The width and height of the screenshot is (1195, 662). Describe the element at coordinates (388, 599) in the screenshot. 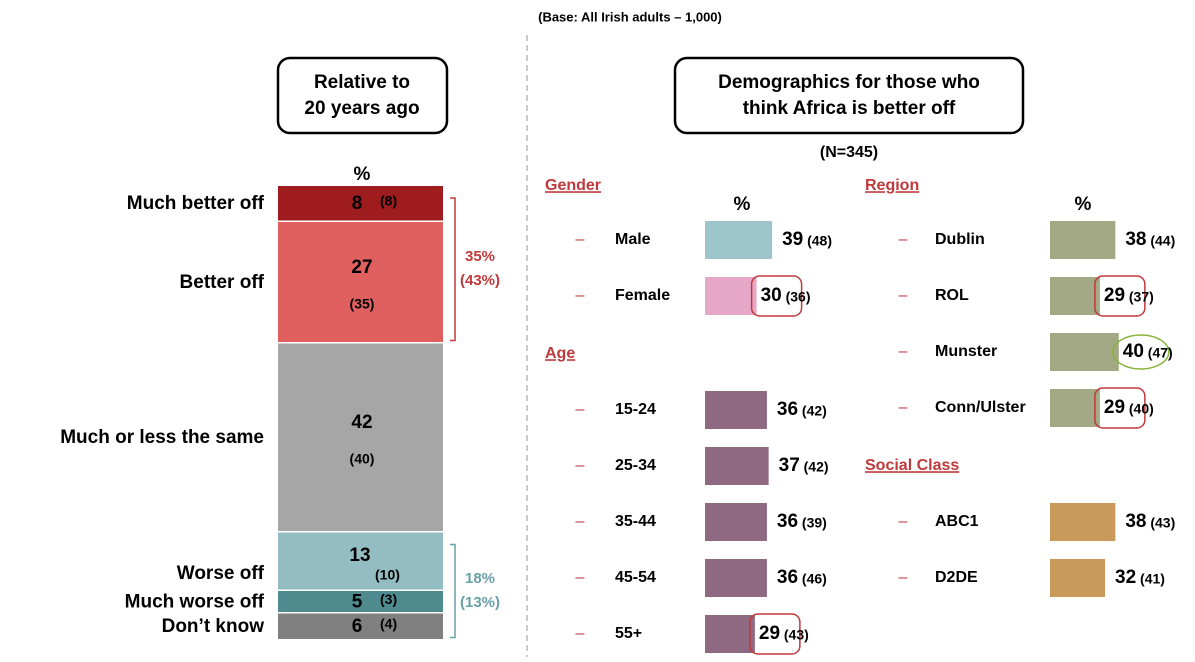

I see `previous-label: (3)` at that location.